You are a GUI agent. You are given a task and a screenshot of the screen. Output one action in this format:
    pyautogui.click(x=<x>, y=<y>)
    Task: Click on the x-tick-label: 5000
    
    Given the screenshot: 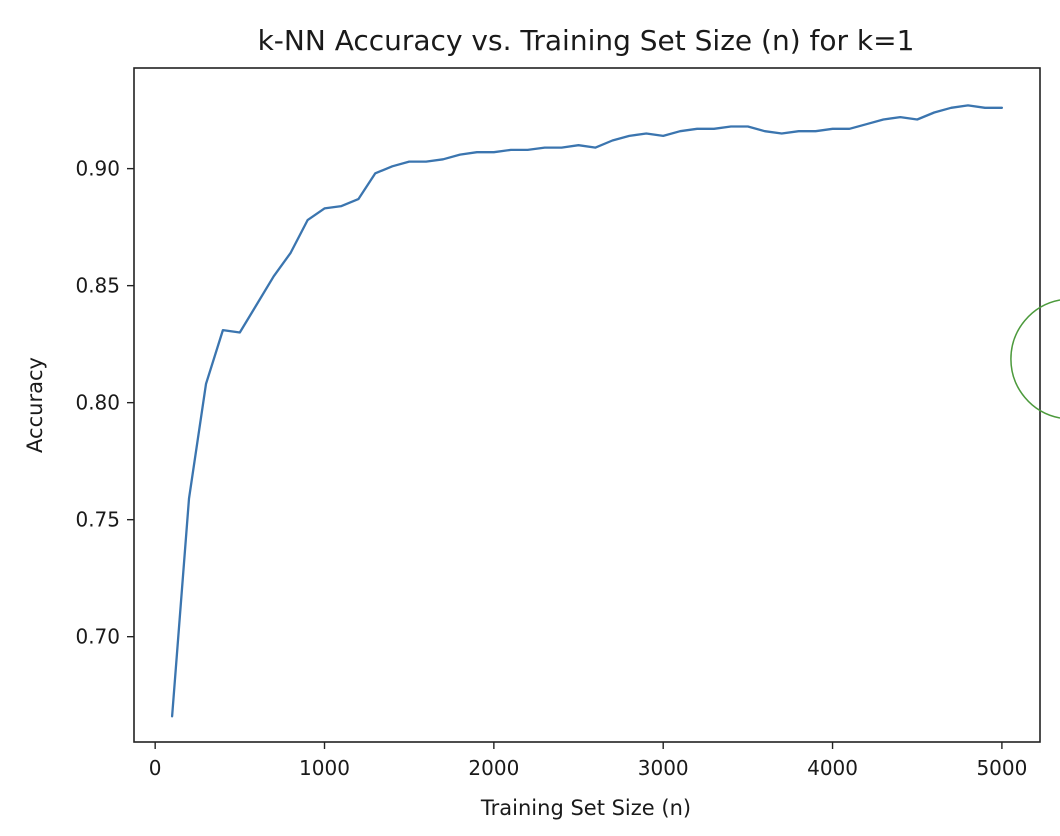 What is the action you would take?
    pyautogui.click(x=1001, y=768)
    